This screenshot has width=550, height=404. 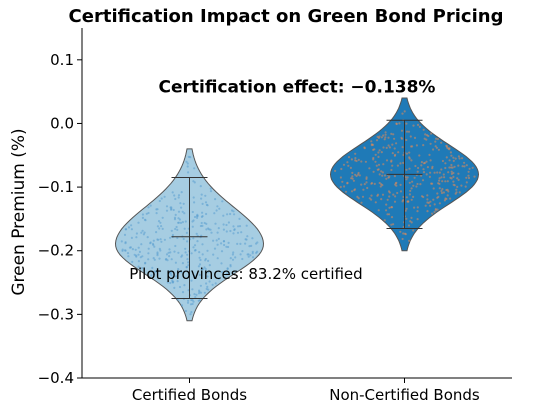 What do you see at coordinates (297, 88) in the screenshot?
I see `certification-effect-annotation: Certification effect: −0.138%` at bounding box center [297, 88].